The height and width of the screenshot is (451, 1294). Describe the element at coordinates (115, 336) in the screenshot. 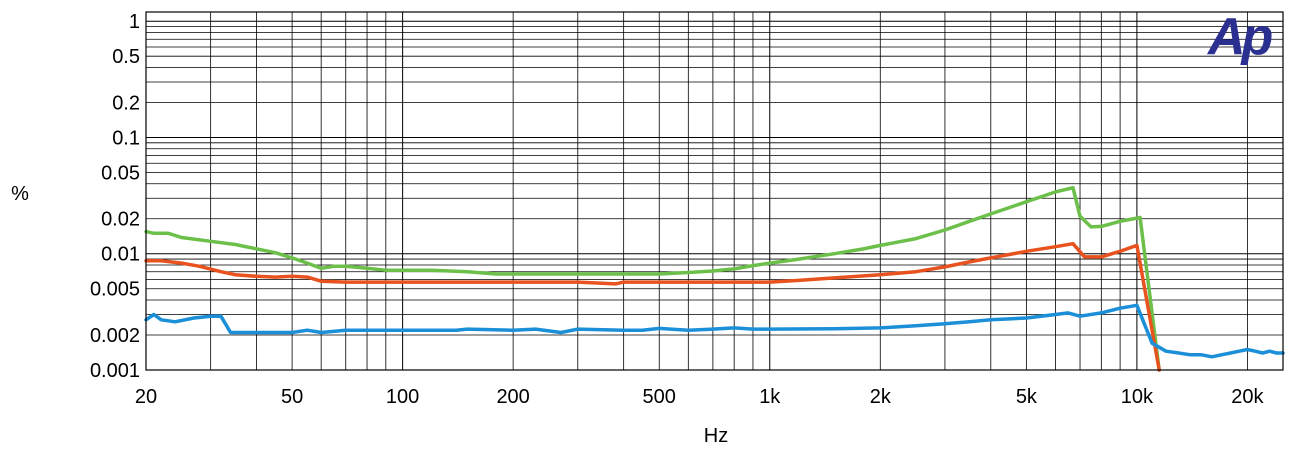

I see `y-tick-label: 0.002` at that location.